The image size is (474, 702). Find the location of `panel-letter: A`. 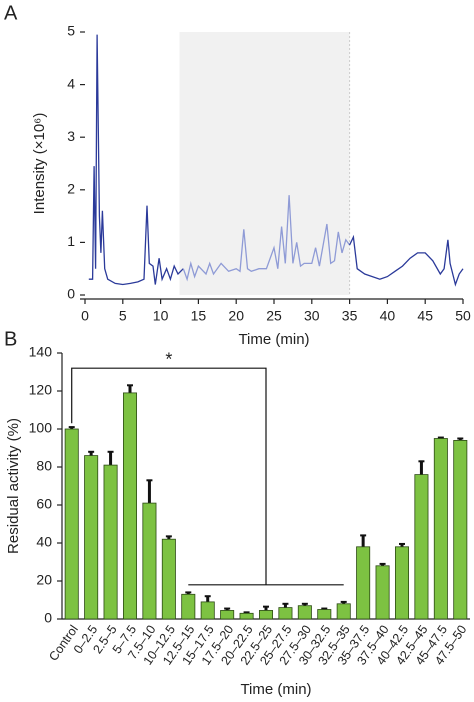

panel-letter: A is located at coordinates (11, 13).